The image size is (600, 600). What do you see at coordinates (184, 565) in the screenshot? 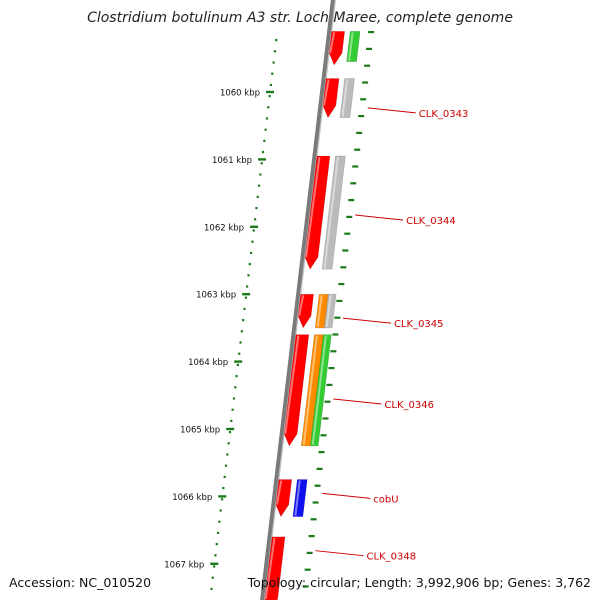
I see `ruler-label: 1067 kbp` at bounding box center [184, 565].